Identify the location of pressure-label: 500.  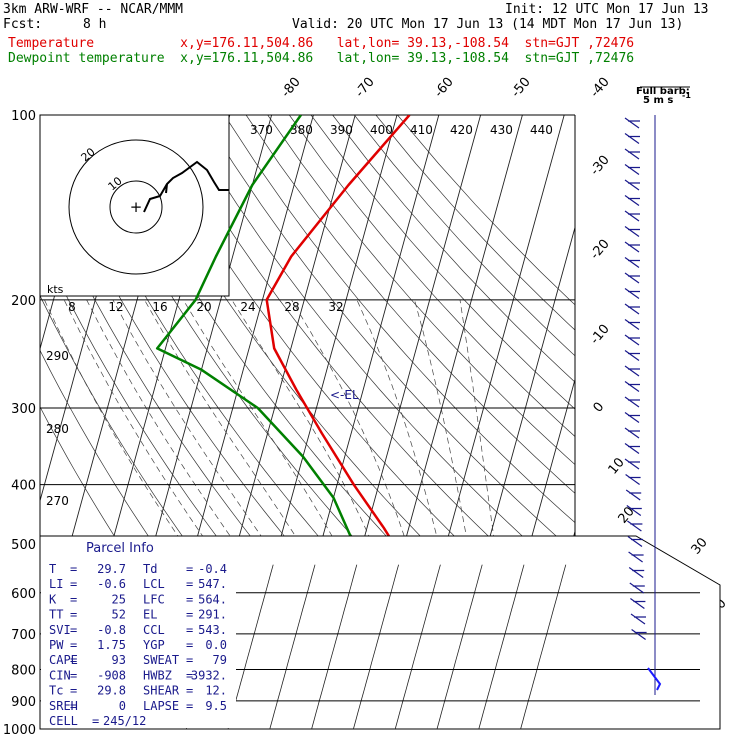
(23, 545).